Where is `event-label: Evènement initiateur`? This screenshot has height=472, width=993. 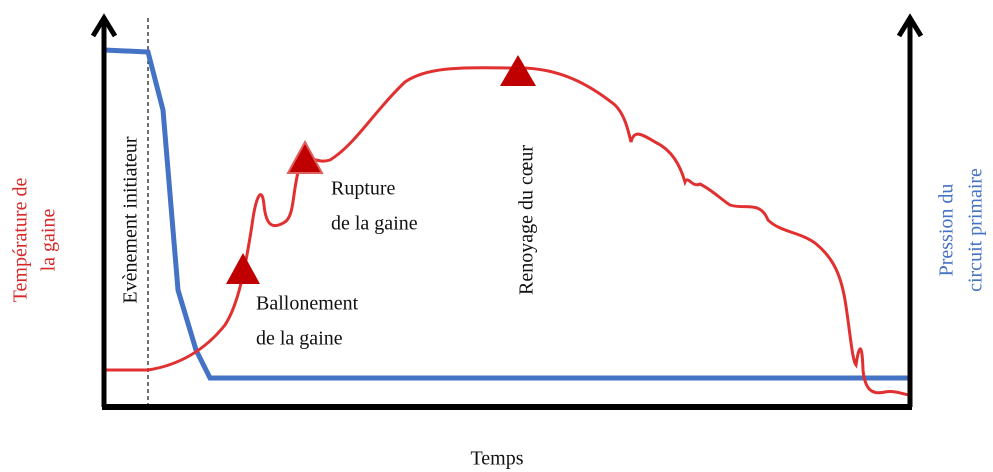
event-label: Evènement initiateur is located at coordinates (131, 219).